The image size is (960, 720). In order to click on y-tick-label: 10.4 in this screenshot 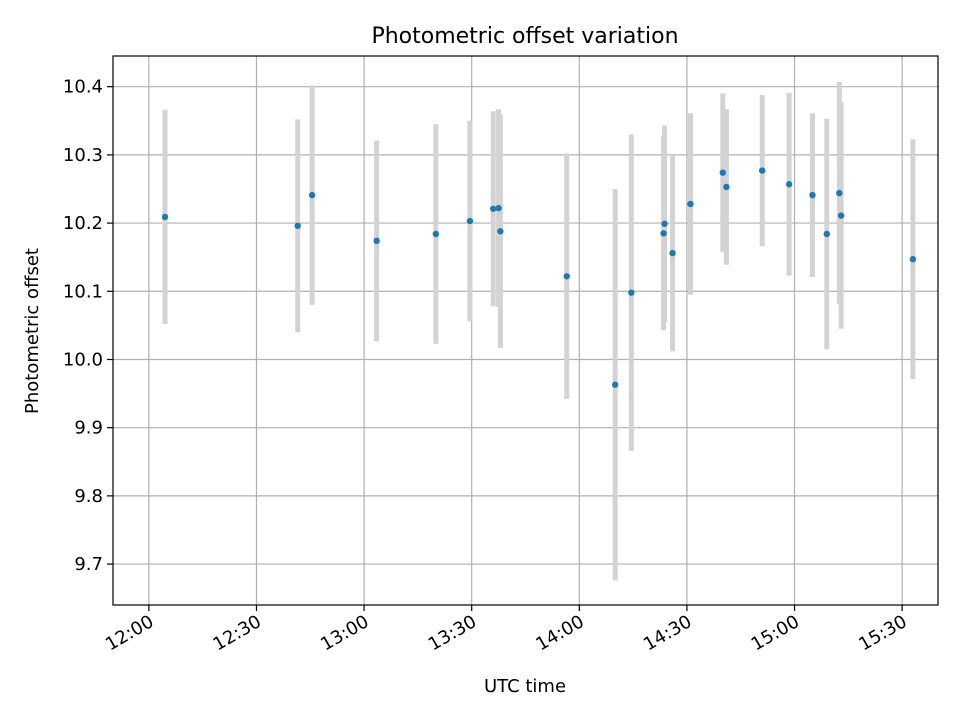, I will do `click(83, 87)`.